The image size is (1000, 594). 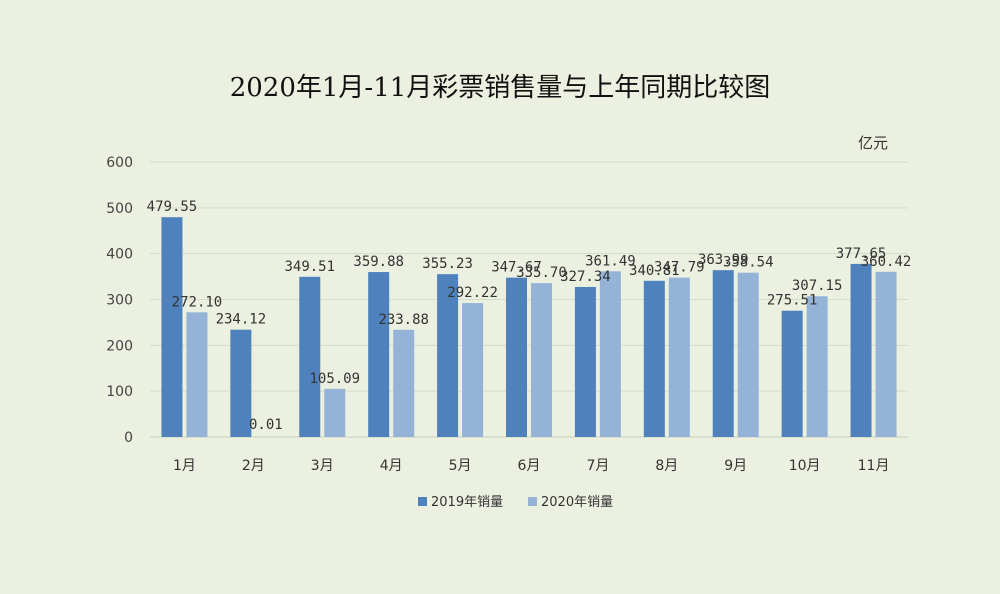 I want to click on data-label: 275.51, so click(x=792, y=301).